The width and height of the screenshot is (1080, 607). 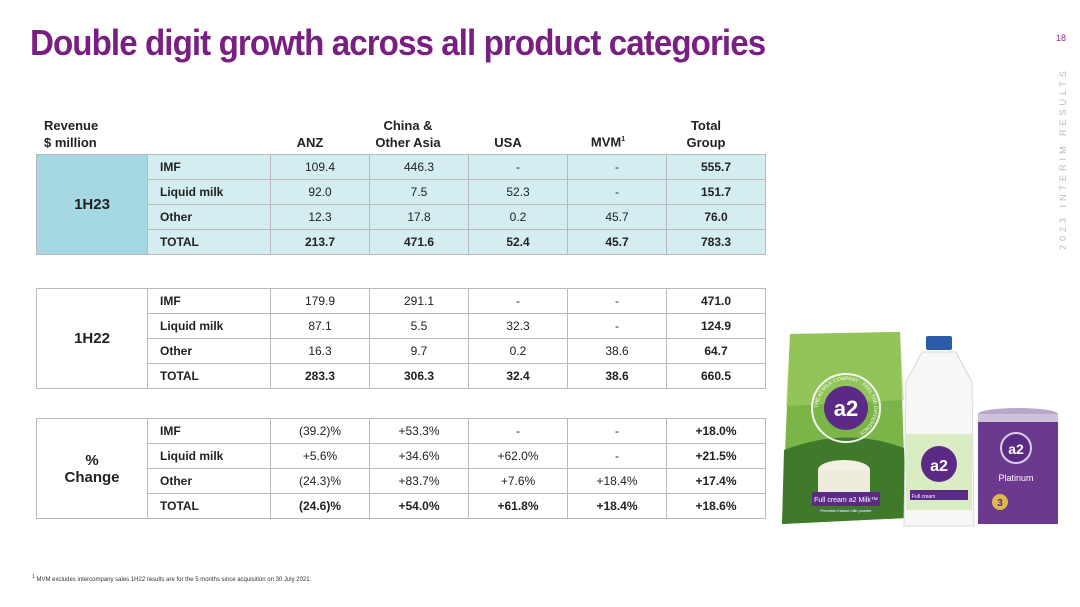 What do you see at coordinates (401, 326) in the screenshot?
I see `table-row: Liquid milk 87.1 5.5 32.3 - 124.9` at bounding box center [401, 326].